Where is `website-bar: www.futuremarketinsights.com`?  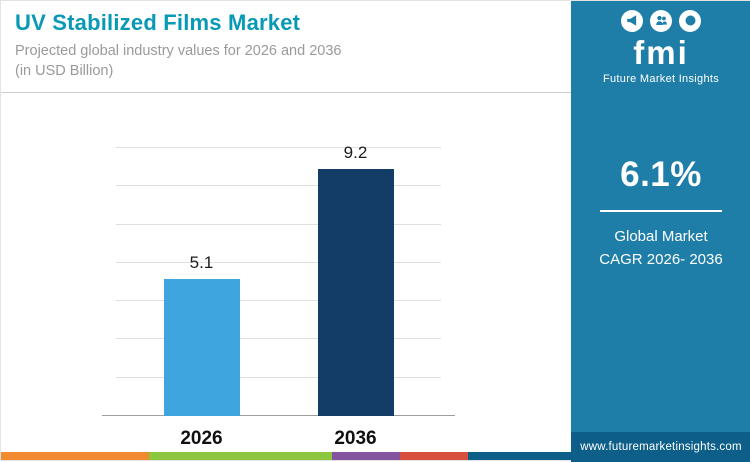 website-bar: www.futuremarketinsights.com is located at coordinates (660, 447).